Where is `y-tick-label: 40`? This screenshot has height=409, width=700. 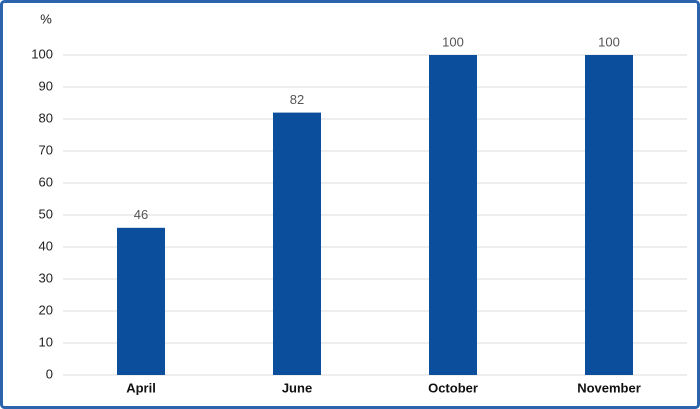 y-tick-label: 40 is located at coordinates (46, 245).